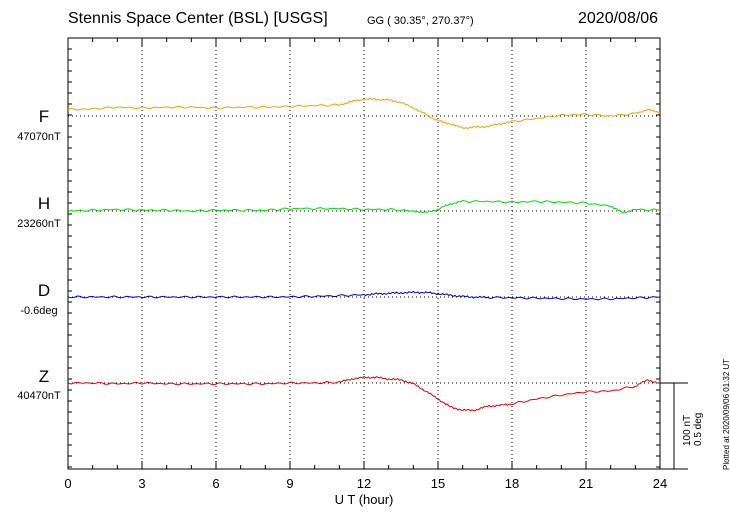 Image resolution: width=730 pixels, height=520 pixels. I want to click on series-line-h, so click(364, 206).